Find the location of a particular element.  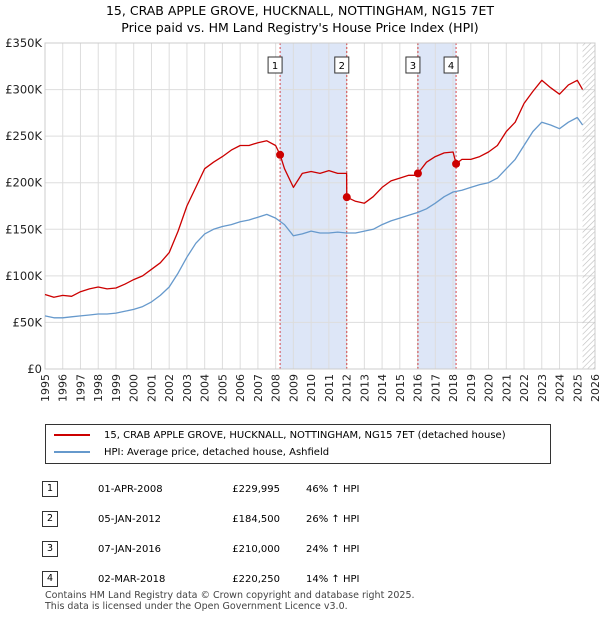

sale-hpi: 26% ↑ HPI is located at coordinates (333, 519).